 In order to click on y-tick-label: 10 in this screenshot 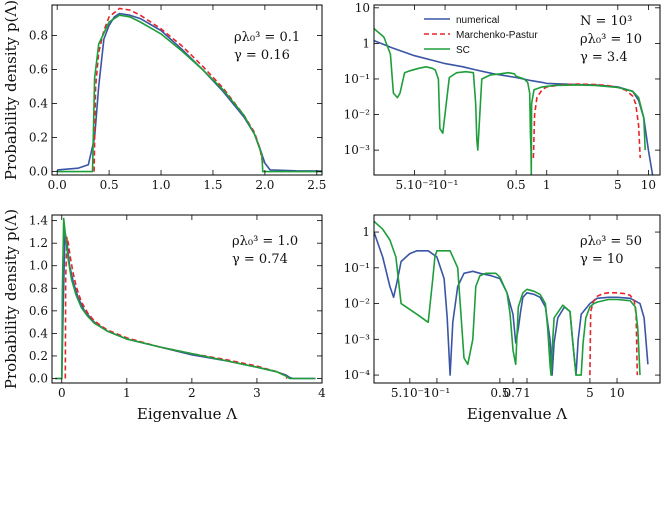, I will do `click(362, 8)`.